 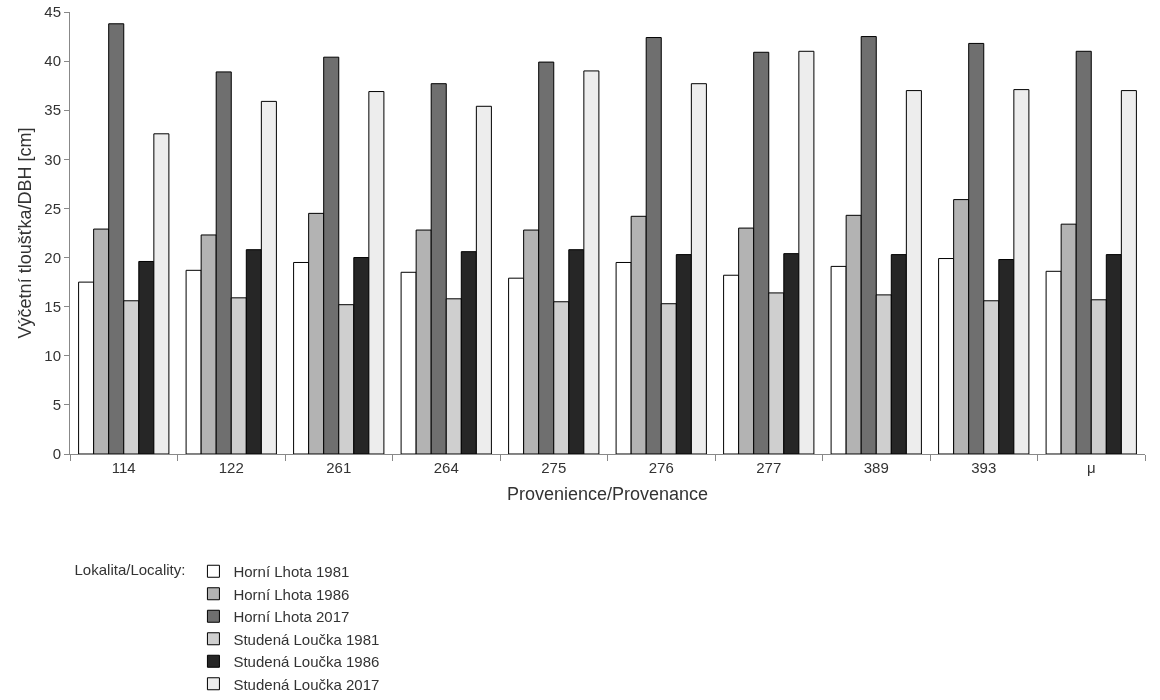 What do you see at coordinates (52, 61) in the screenshot?
I see `y-tick-label: 40` at bounding box center [52, 61].